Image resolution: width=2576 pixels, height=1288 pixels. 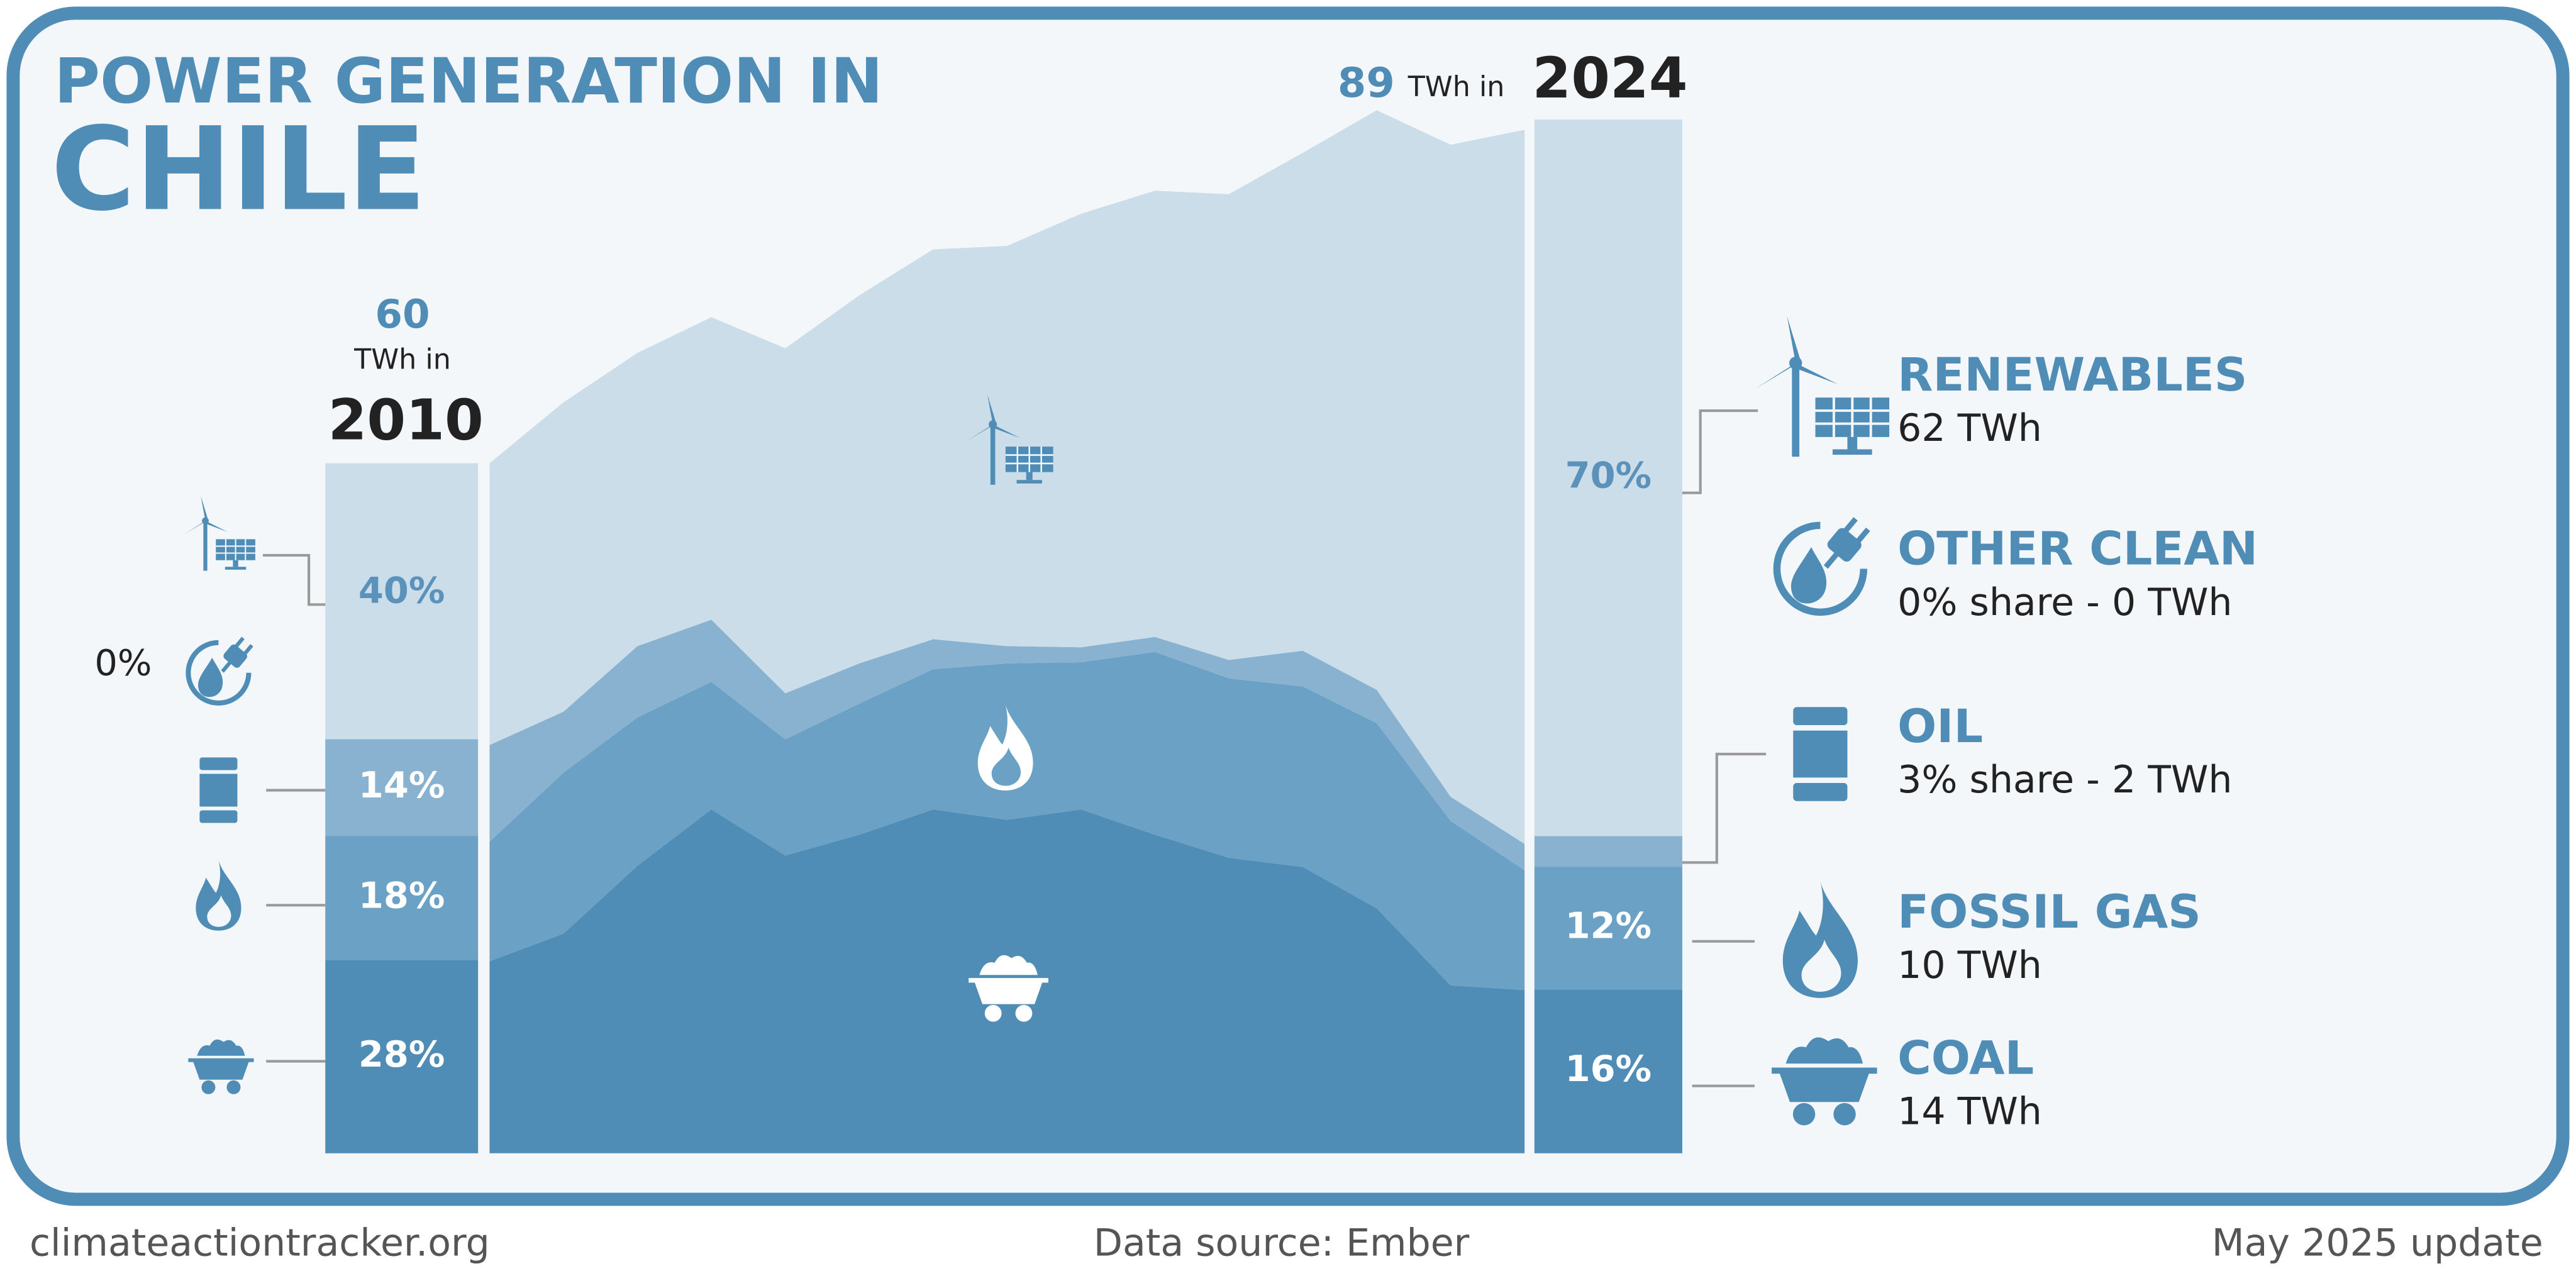 What do you see at coordinates (468, 81) in the screenshot?
I see `title-line1: POWER GENERATION IN` at bounding box center [468, 81].